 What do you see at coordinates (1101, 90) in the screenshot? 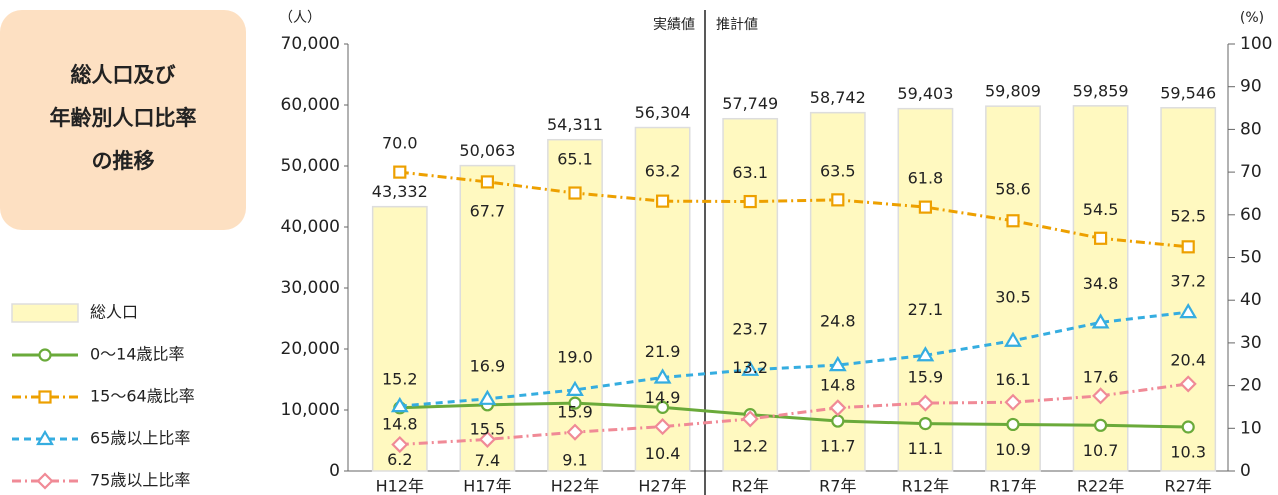
I see `data-label: 59,859` at bounding box center [1101, 90].